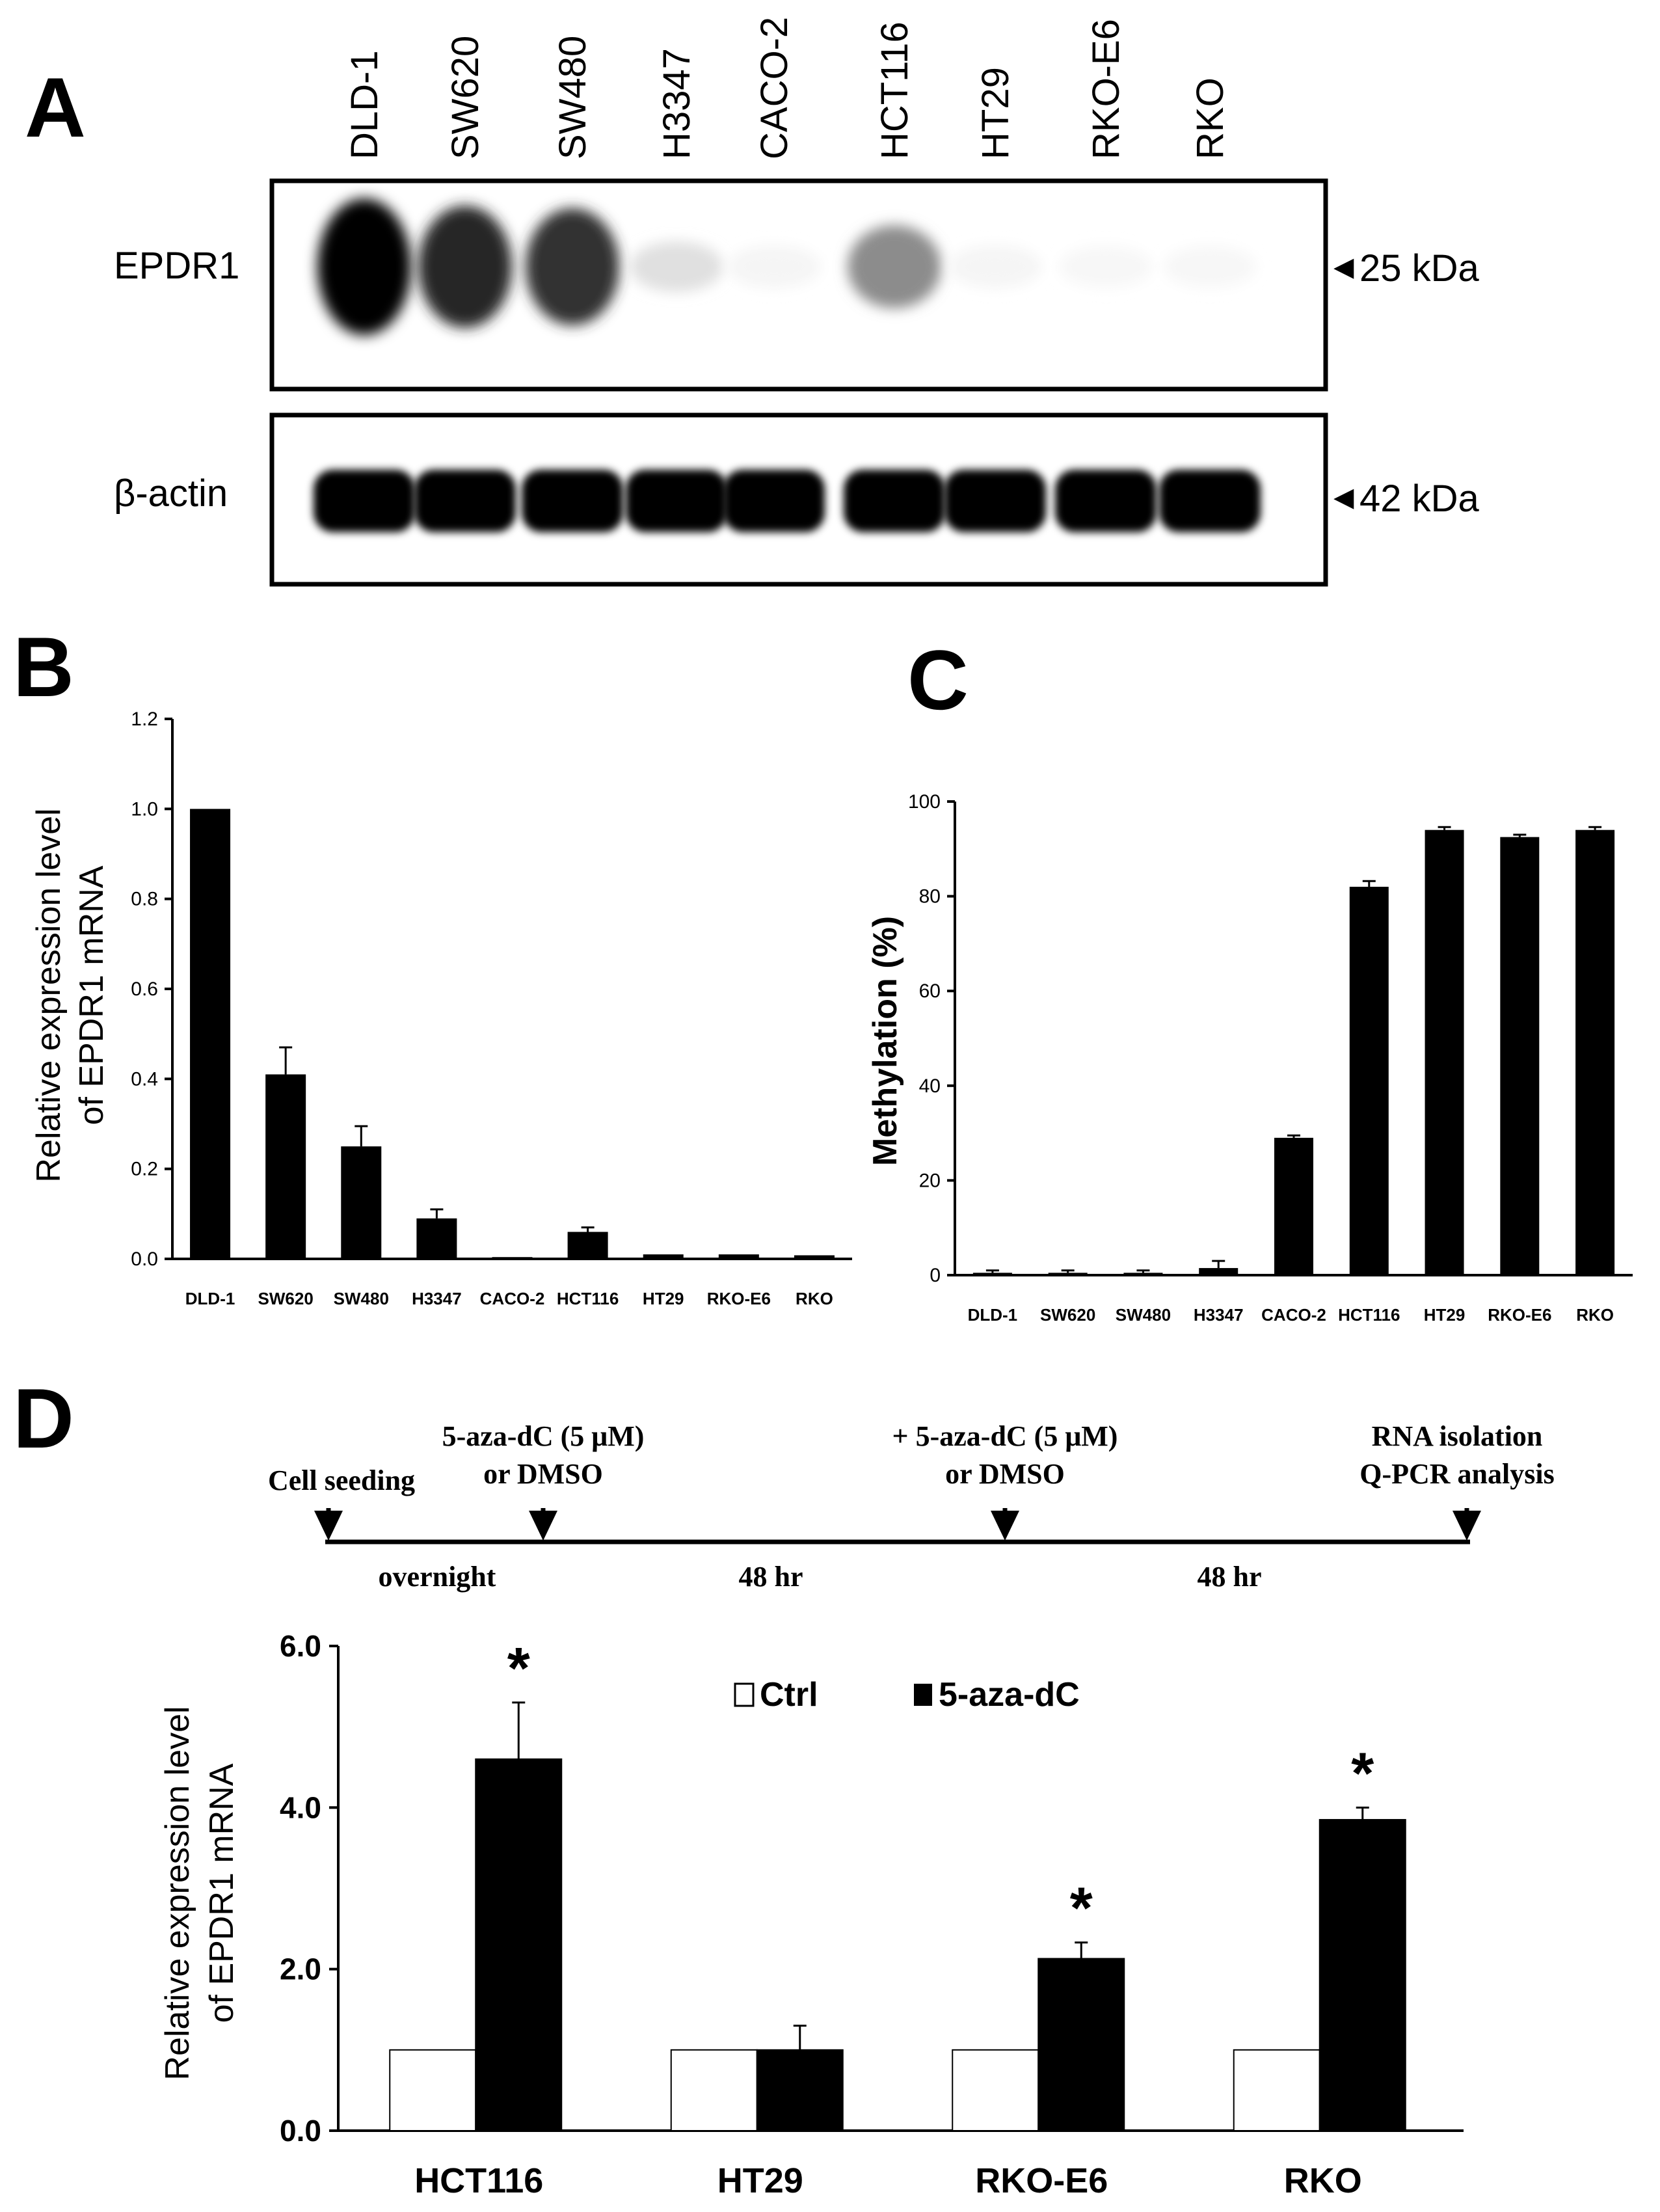 The image size is (1660, 2212). Describe the element at coordinates (885, 1041) in the screenshot. I see `chart-c-ylabel: Methylation (%)` at that location.